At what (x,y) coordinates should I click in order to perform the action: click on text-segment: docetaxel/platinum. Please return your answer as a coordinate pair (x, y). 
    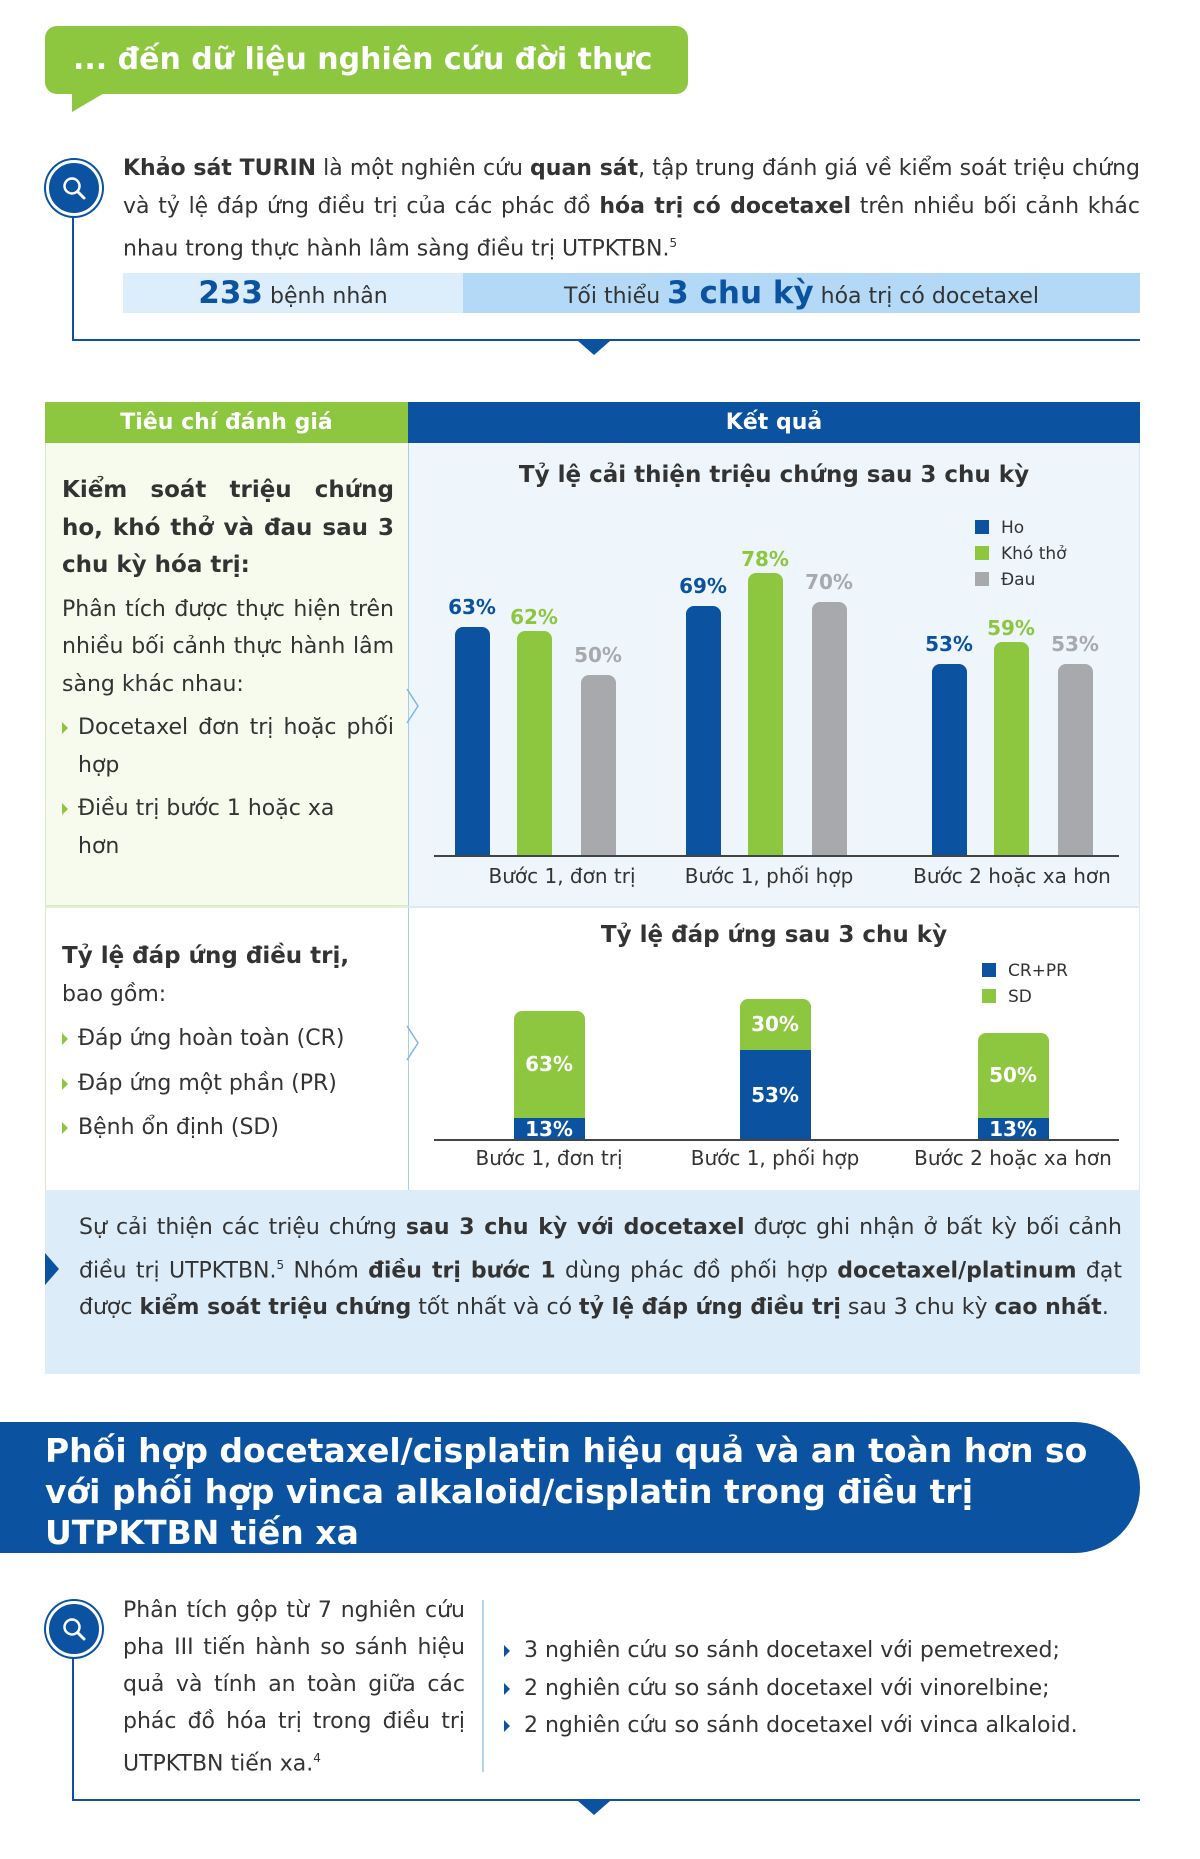
    Looking at the image, I should click on (957, 1270).